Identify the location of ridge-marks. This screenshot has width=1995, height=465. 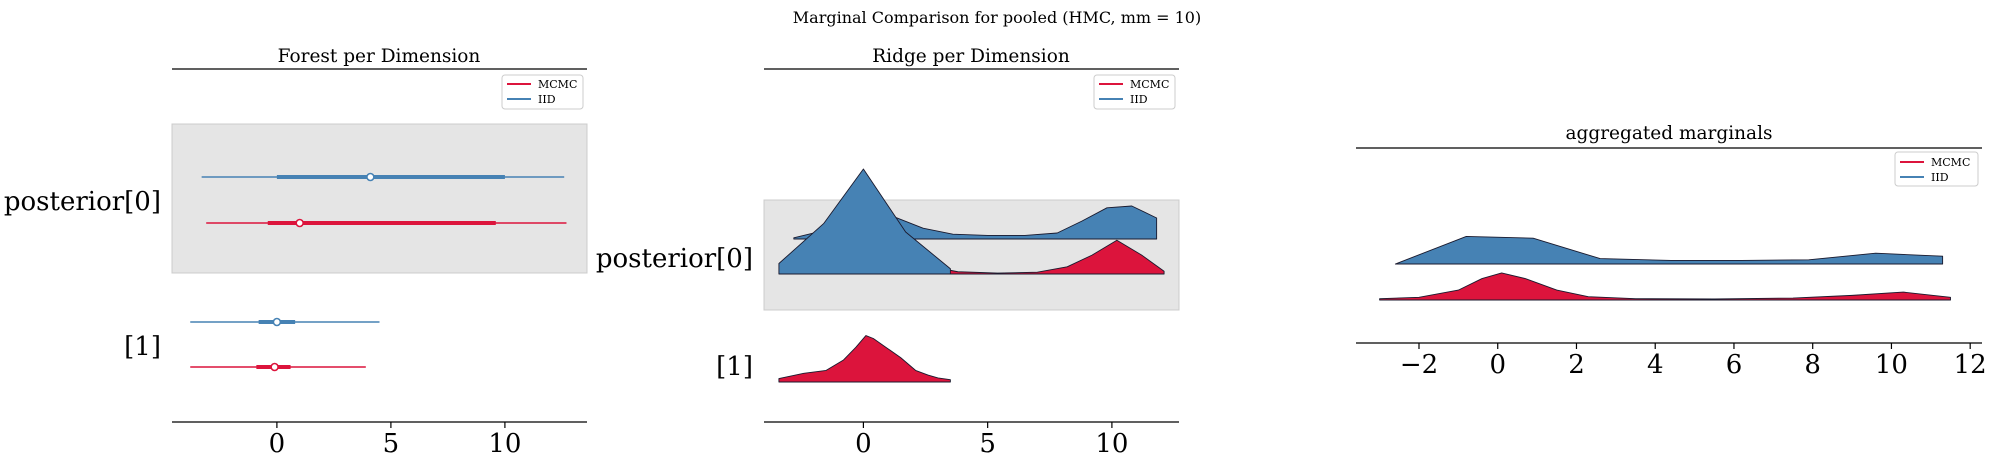
(971, 275).